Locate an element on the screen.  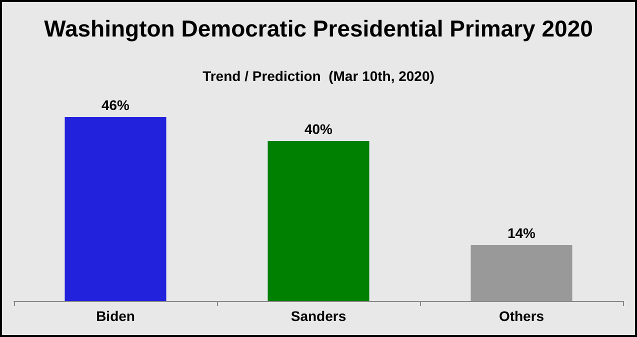
x-tick-label: Others is located at coordinates (521, 316).